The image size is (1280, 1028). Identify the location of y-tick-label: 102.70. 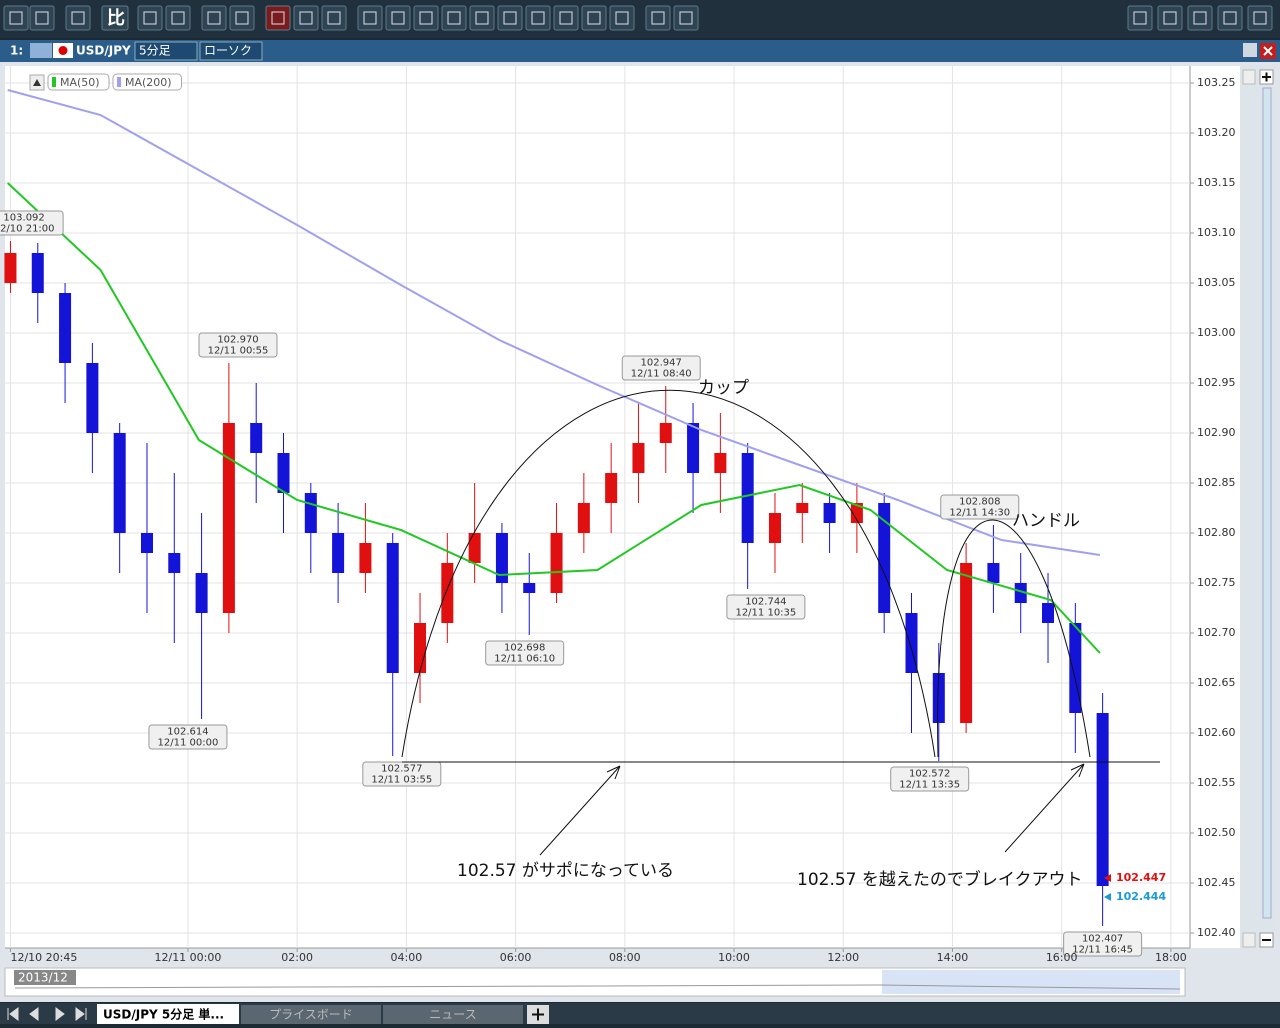
(1216, 632).